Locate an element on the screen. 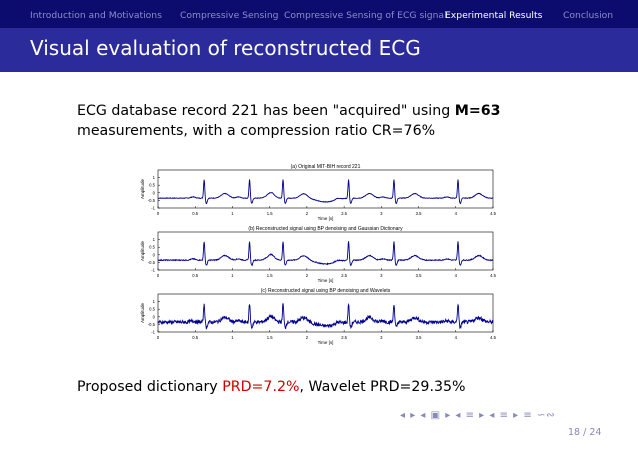  nav-item-introduction: Introduction and Motivations is located at coordinates (96, 15).